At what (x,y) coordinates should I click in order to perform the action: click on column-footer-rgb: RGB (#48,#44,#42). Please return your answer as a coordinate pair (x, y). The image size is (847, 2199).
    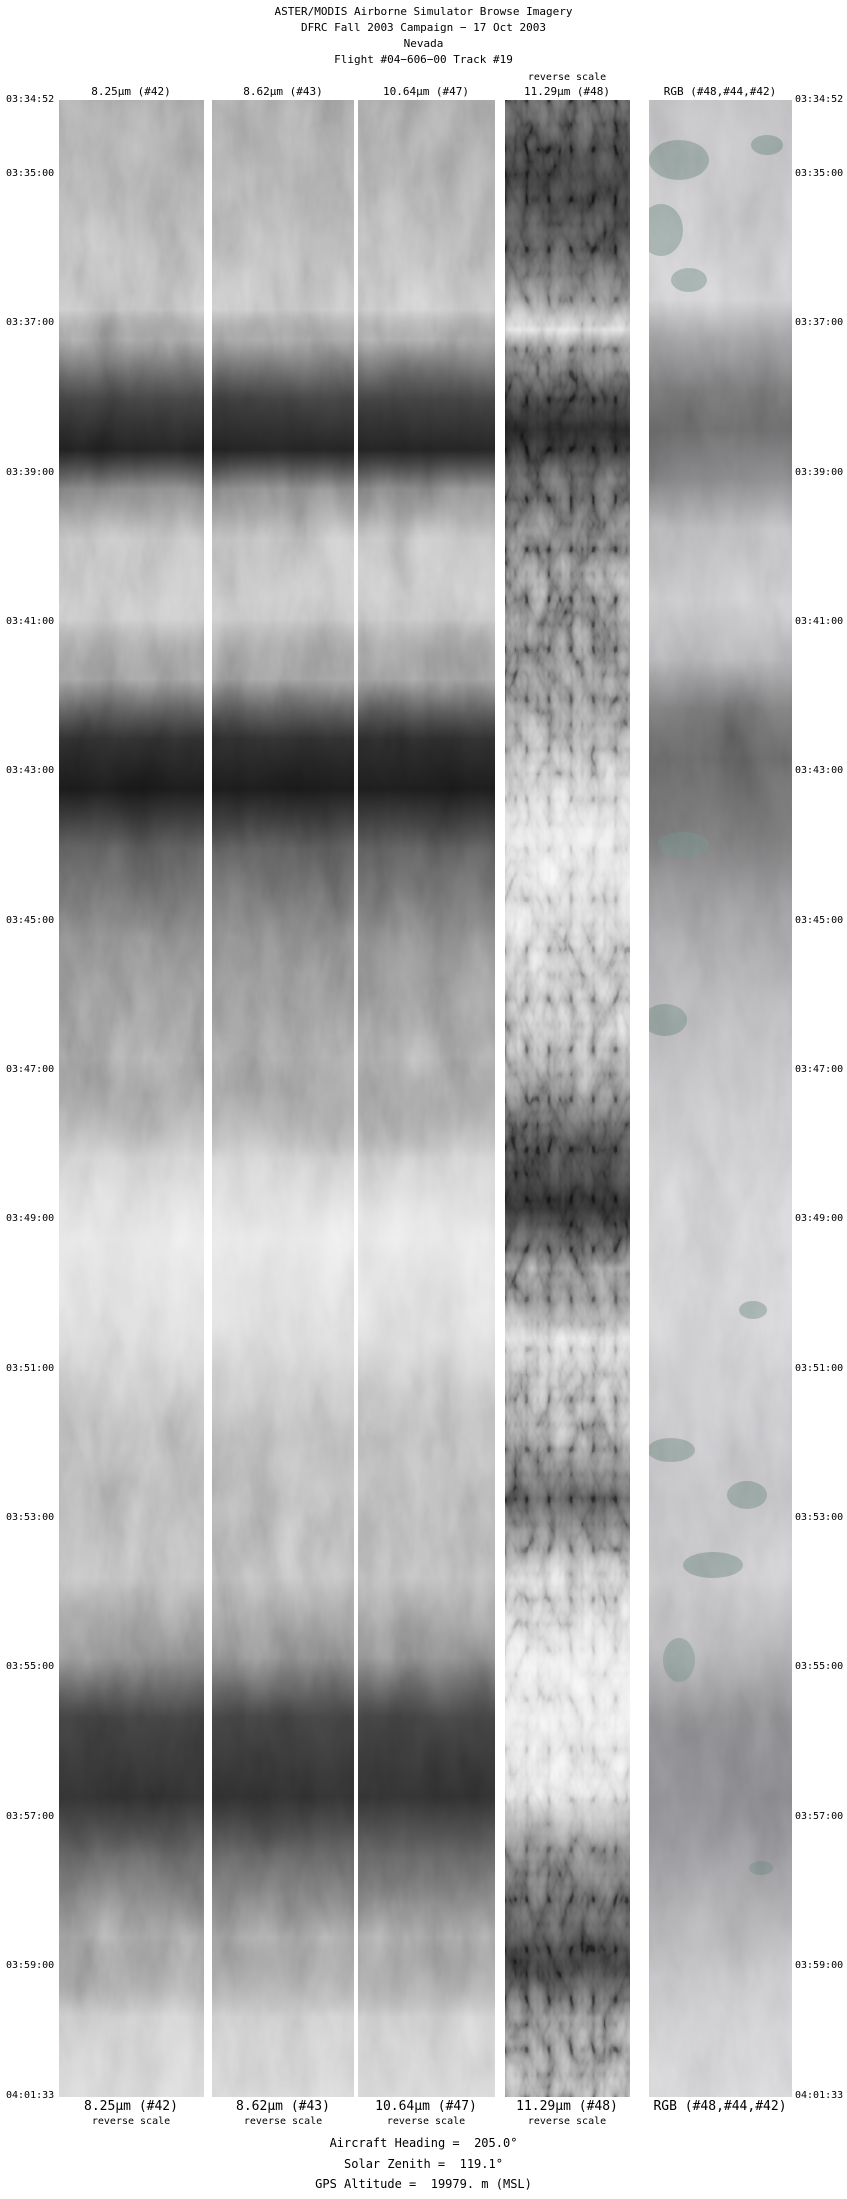
    Looking at the image, I should click on (720, 2106).